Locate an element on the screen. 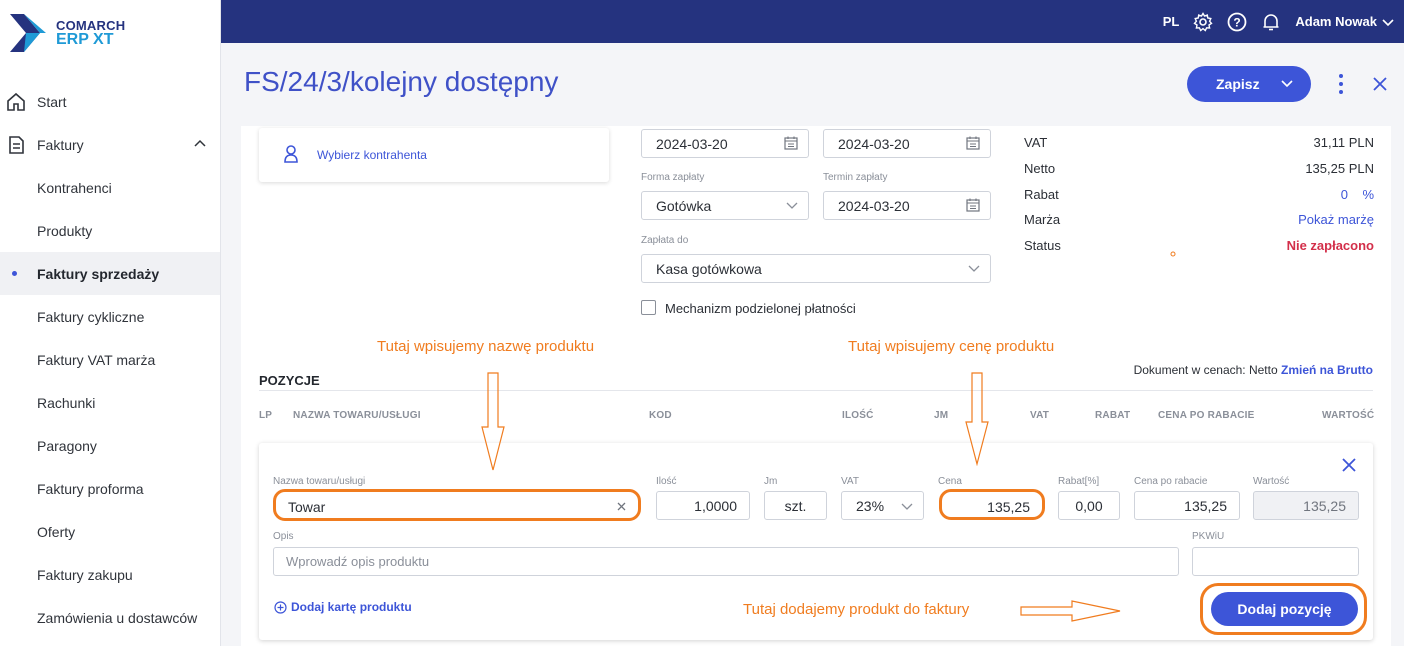  sidebar-item-oferty: Oferty is located at coordinates (110, 531).